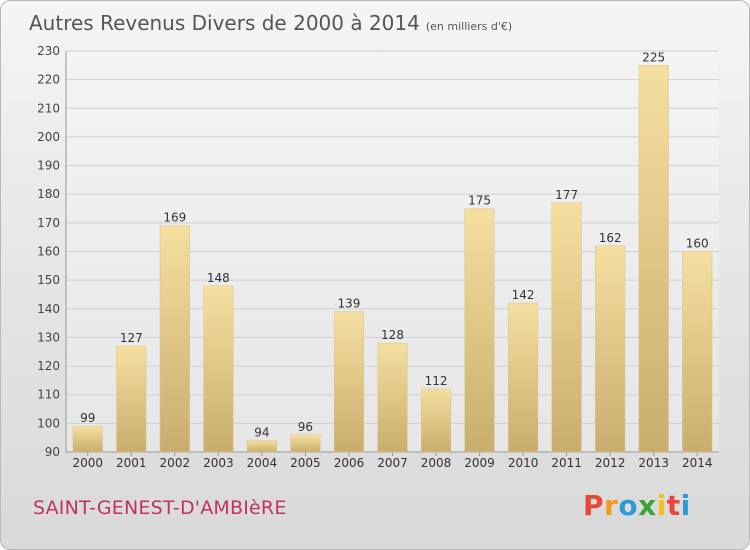 The image size is (750, 550). I want to click on bar-2002, so click(174, 339).